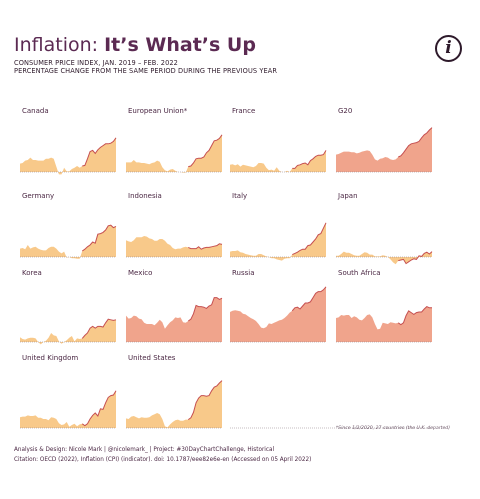 This screenshot has height=499, width=480. I want to click on info-icon: i, so click(448, 48).